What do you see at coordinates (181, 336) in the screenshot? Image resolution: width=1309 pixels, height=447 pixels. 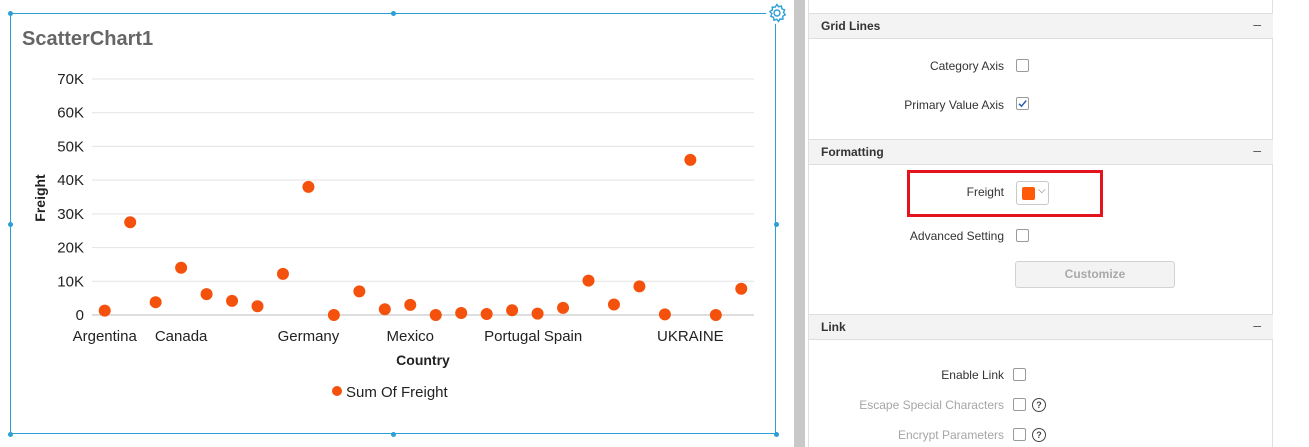 I see `x-tick-label: Canada` at bounding box center [181, 336].